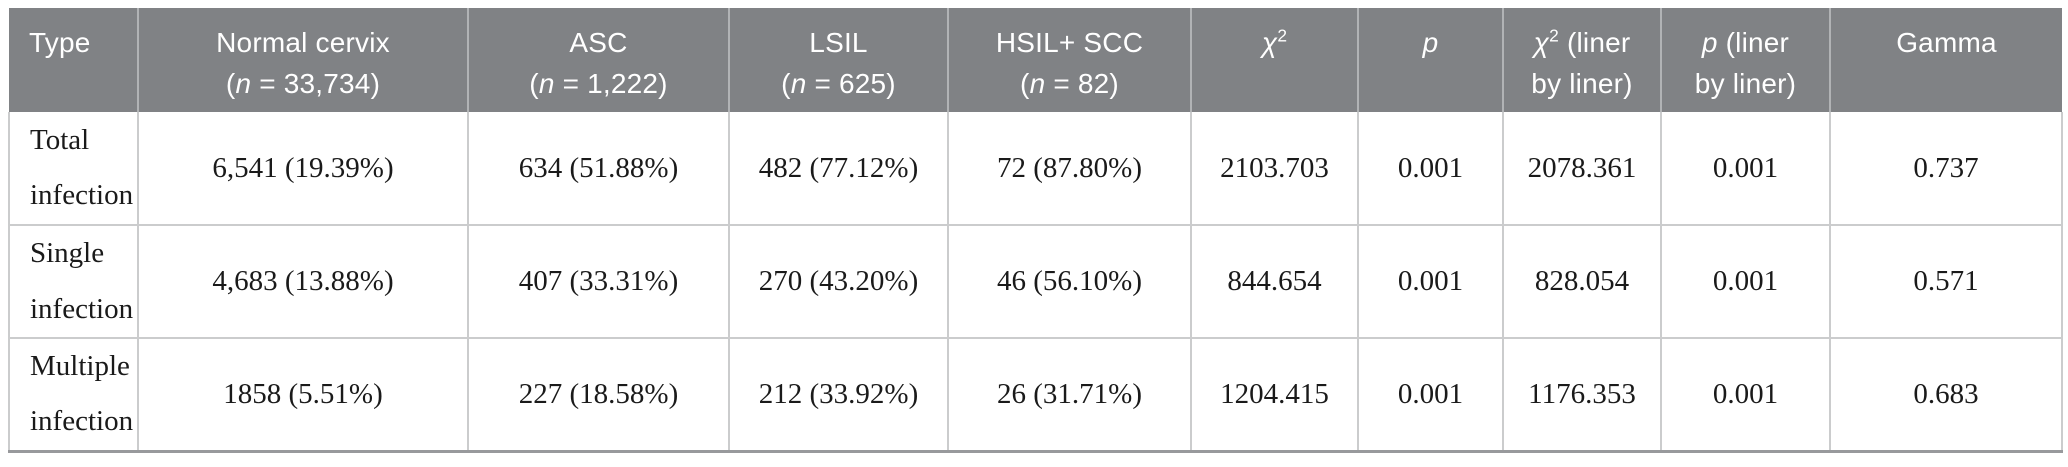 This screenshot has width=2068, height=467. Describe the element at coordinates (1946, 281) in the screenshot. I see `table-cell: 0.571` at that location.